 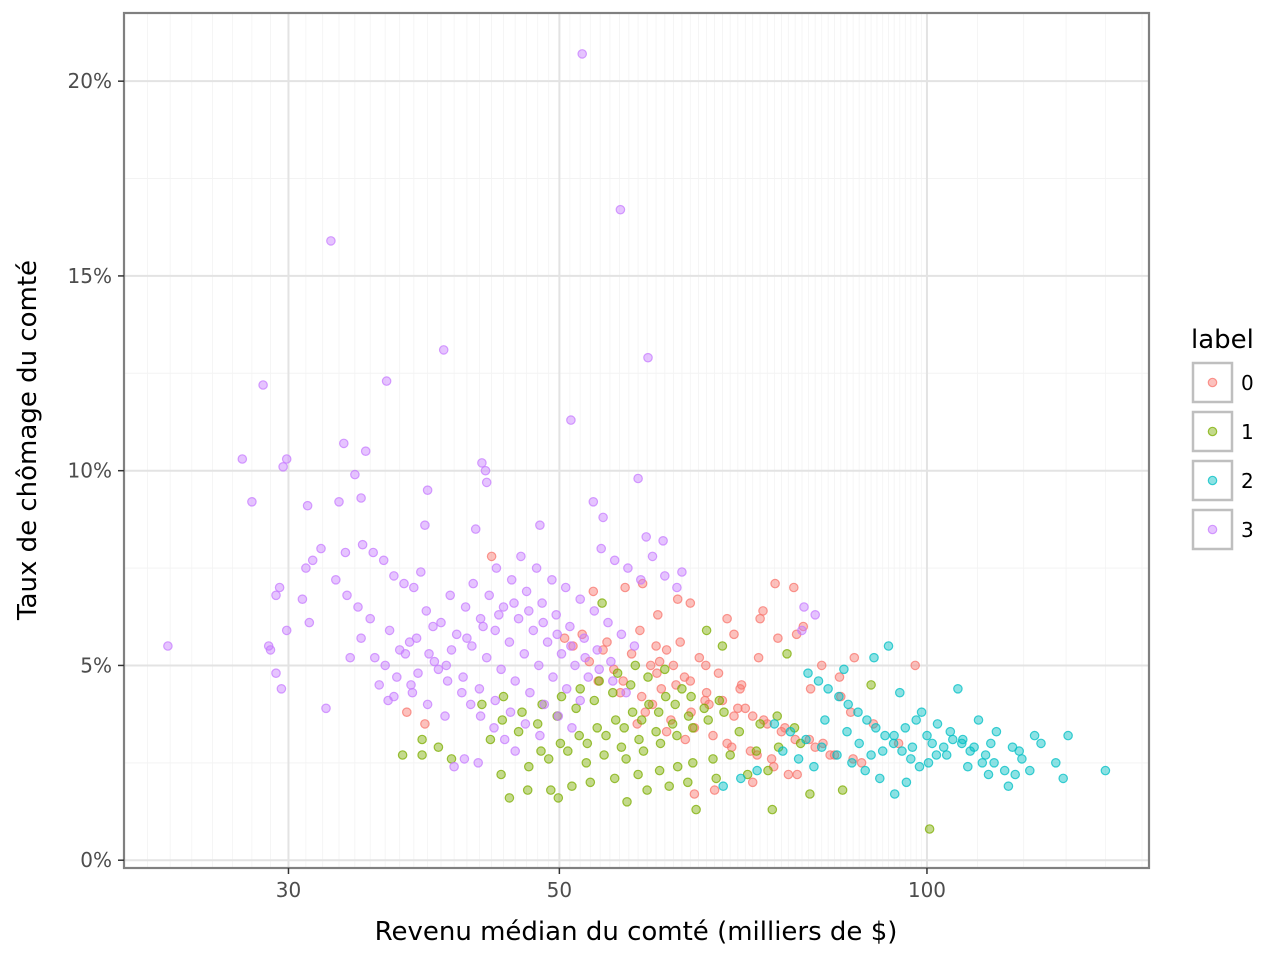 What do you see at coordinates (1222, 382) in the screenshot?
I see `legend-item-0: 0` at bounding box center [1222, 382].